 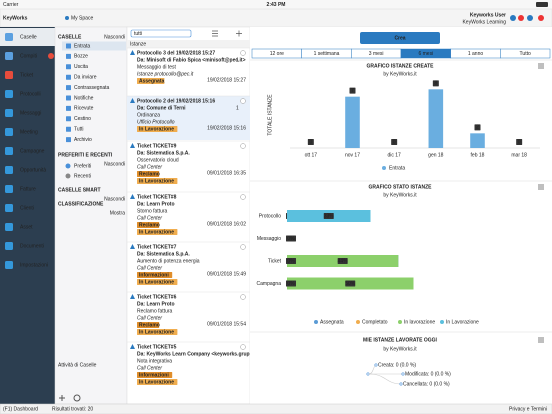 I want to click on item-title: Protocollo 2 del 19/02/2018 15:16, so click(x=176, y=101).